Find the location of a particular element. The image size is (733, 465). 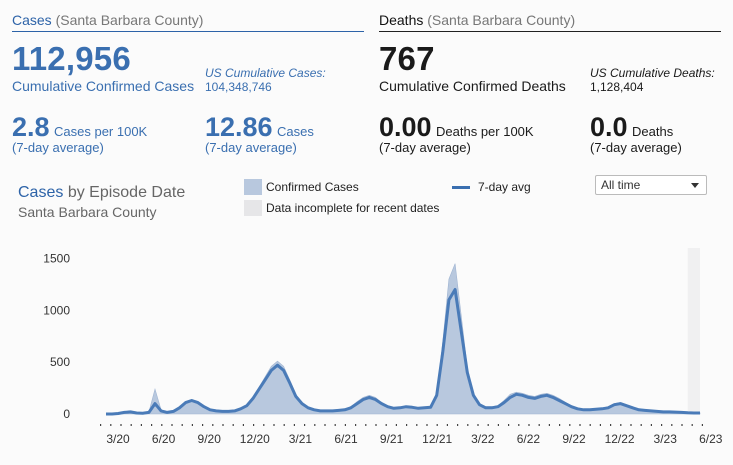

chevron-down-icon is located at coordinates (695, 185).